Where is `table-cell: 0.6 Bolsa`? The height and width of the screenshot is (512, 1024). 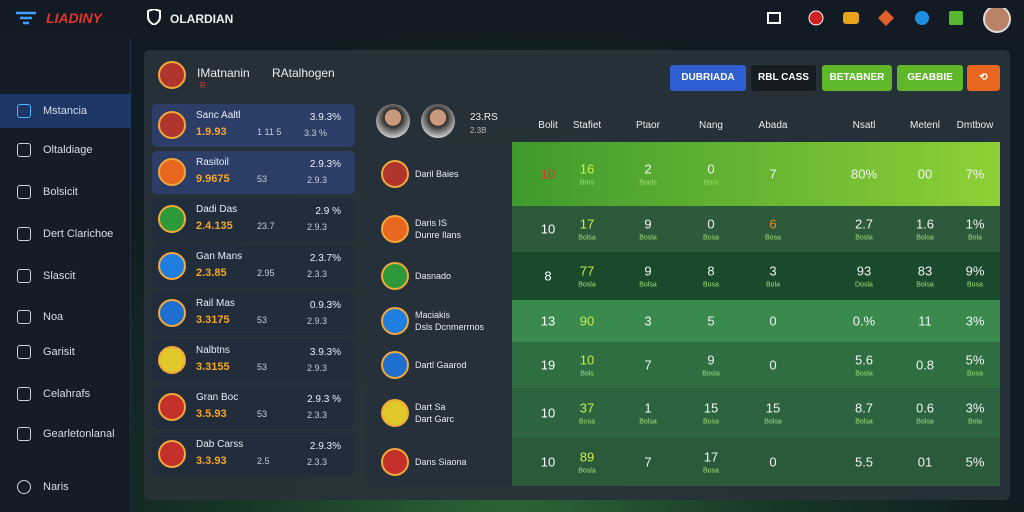
table-cell: 0.6 Bolsa is located at coordinates (925, 413).